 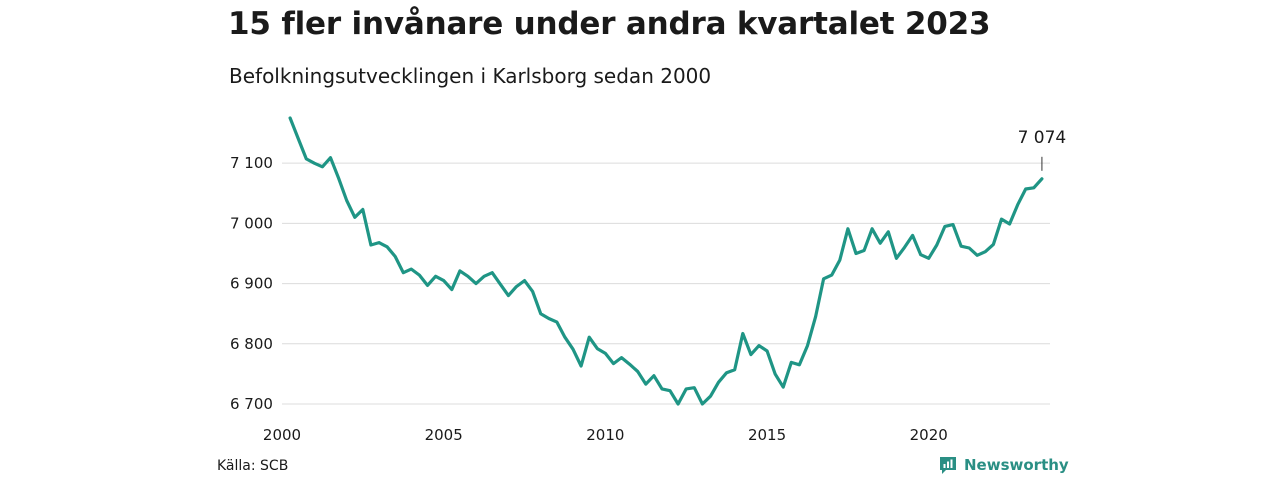 What do you see at coordinates (251, 404) in the screenshot?
I see `y-tick-label: 6 700` at bounding box center [251, 404].